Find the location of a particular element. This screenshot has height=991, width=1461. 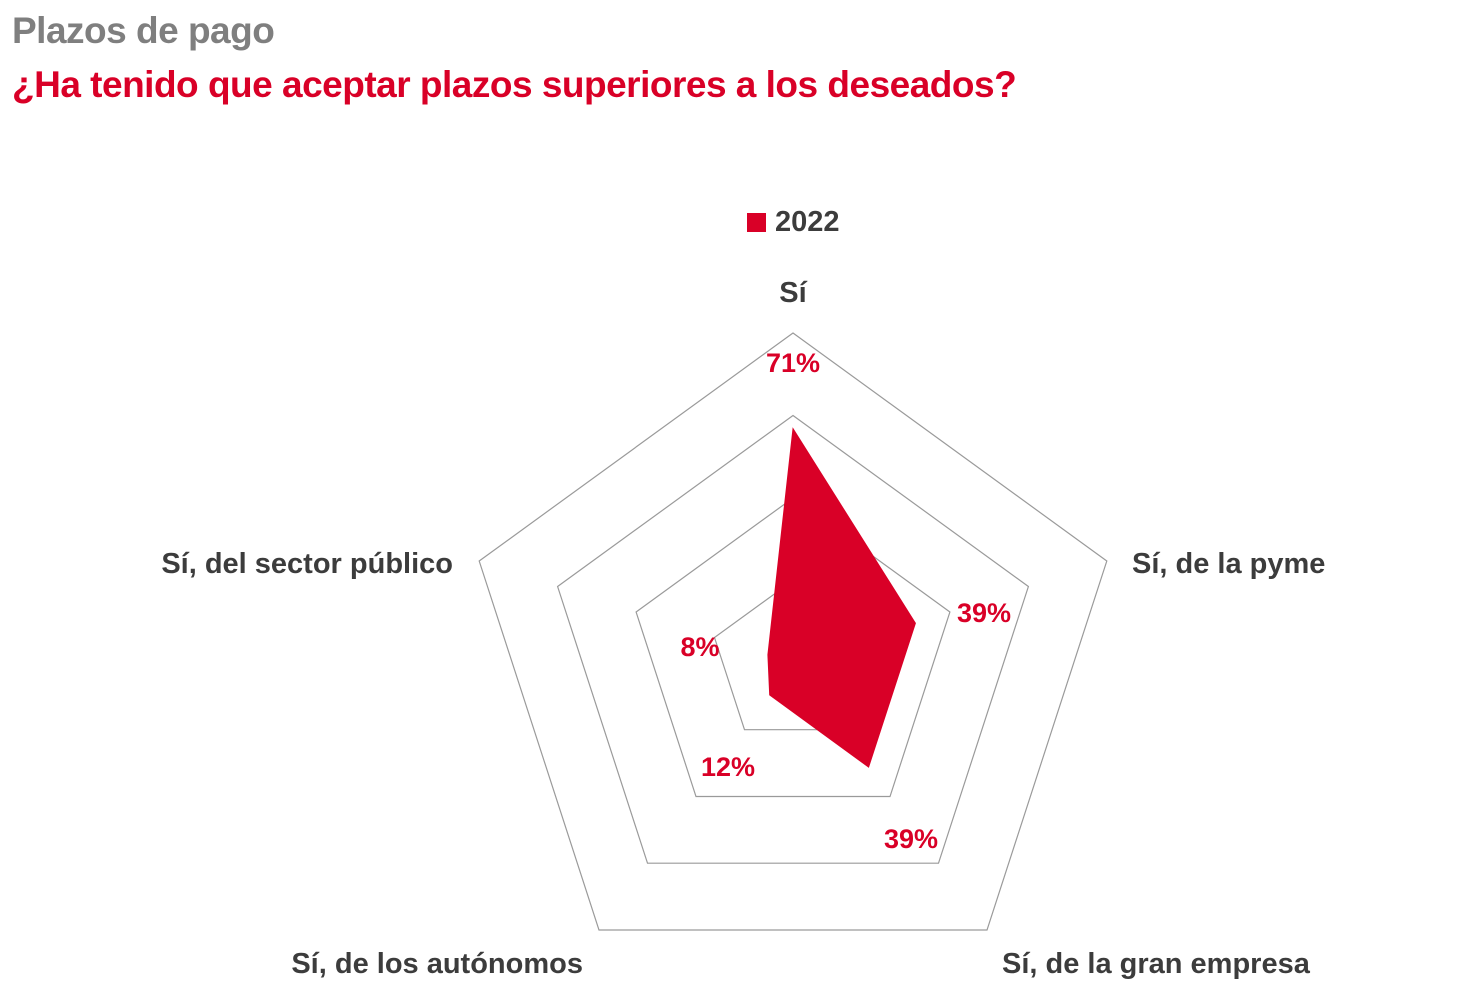

legend: 2022 is located at coordinates (793, 222).